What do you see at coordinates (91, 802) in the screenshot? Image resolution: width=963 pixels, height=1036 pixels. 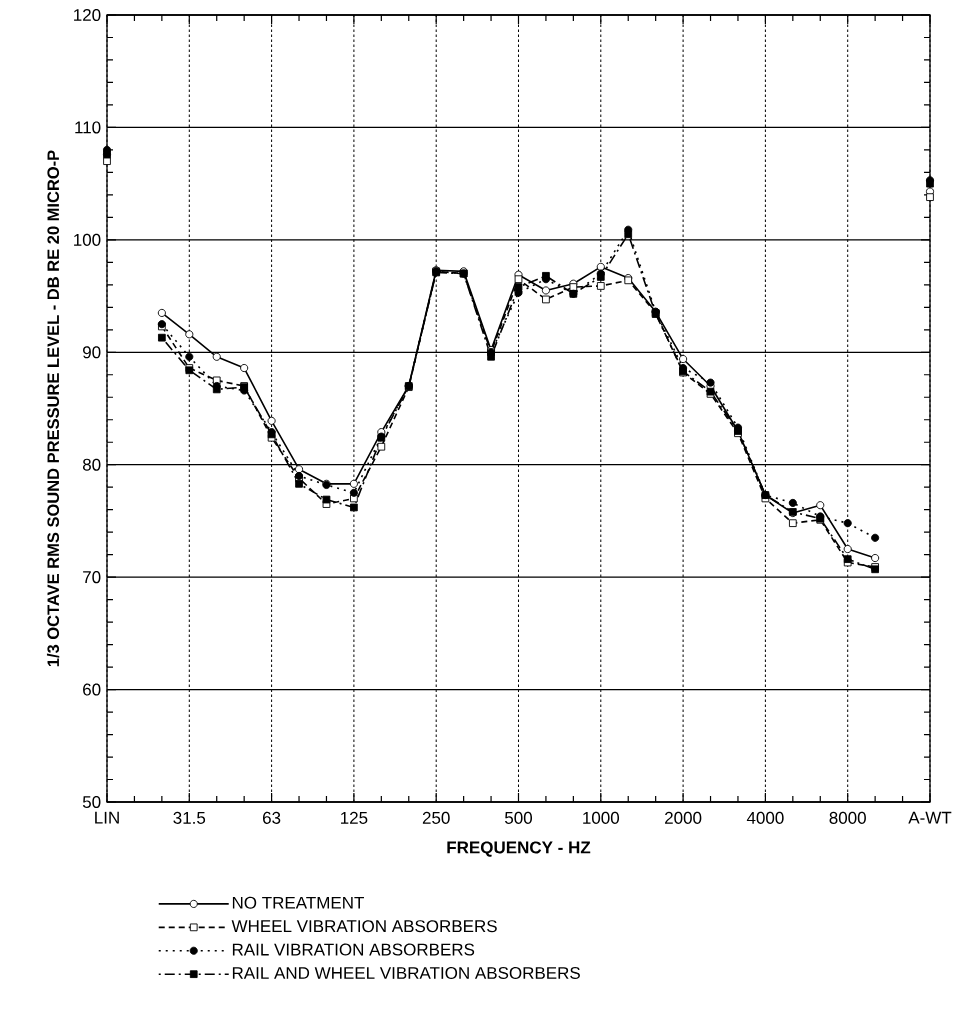 I see `y-tick-label: 50` at bounding box center [91, 802].